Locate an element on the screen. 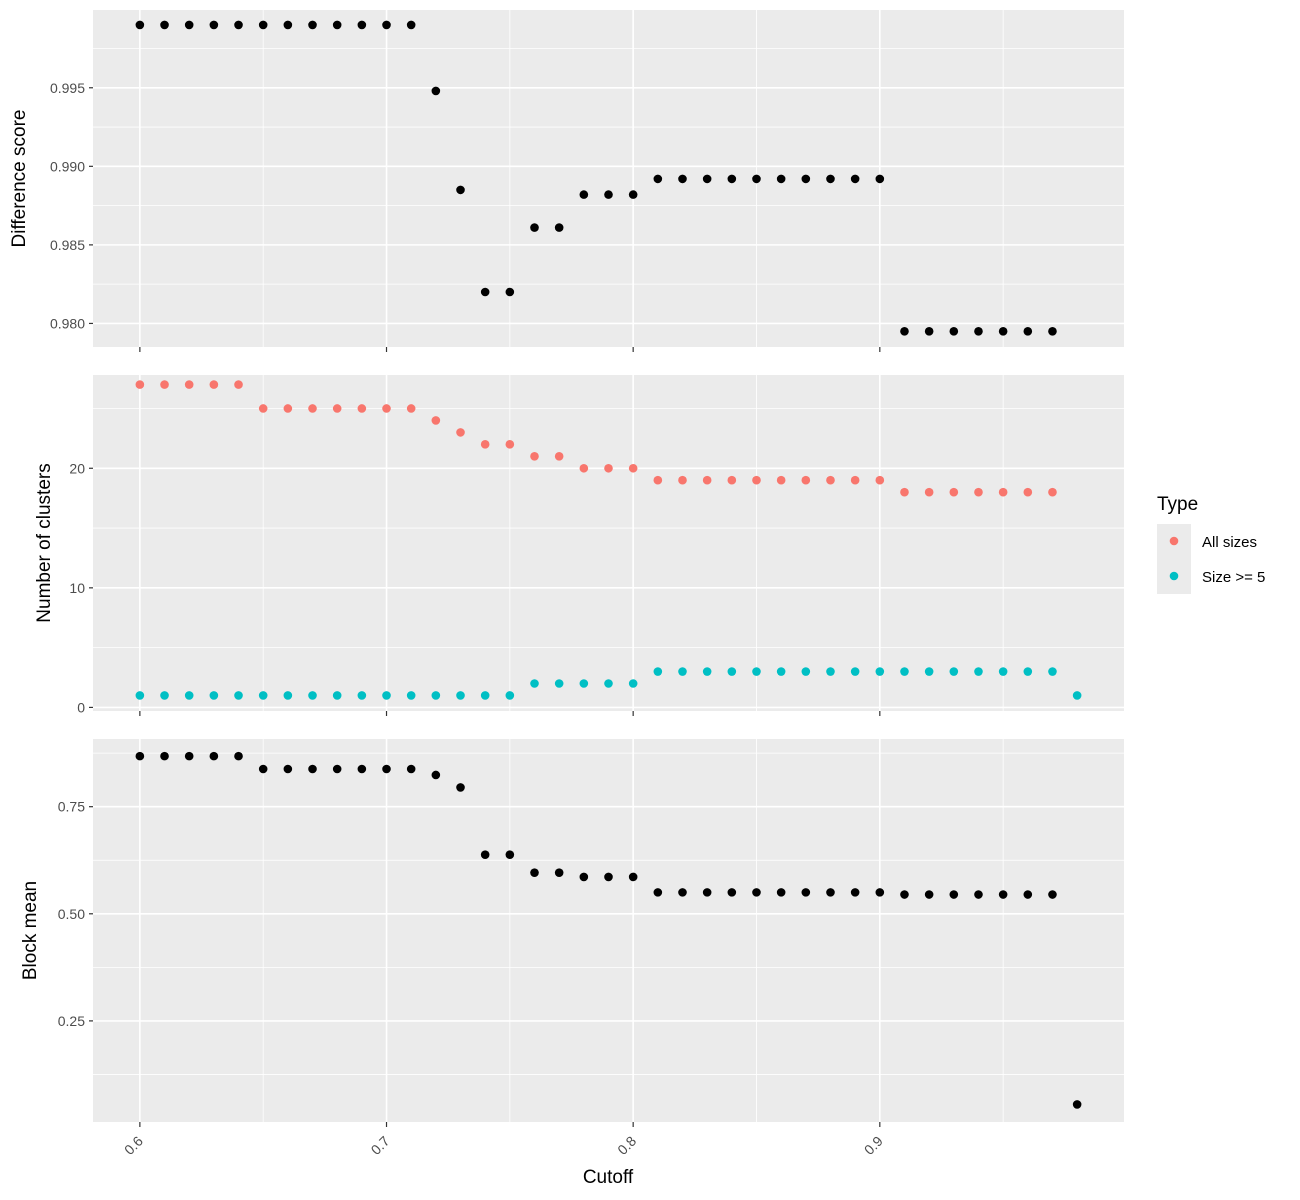 The width and height of the screenshot is (1300, 1200). x-axis-title: Cutoff is located at coordinates (608, 1177).